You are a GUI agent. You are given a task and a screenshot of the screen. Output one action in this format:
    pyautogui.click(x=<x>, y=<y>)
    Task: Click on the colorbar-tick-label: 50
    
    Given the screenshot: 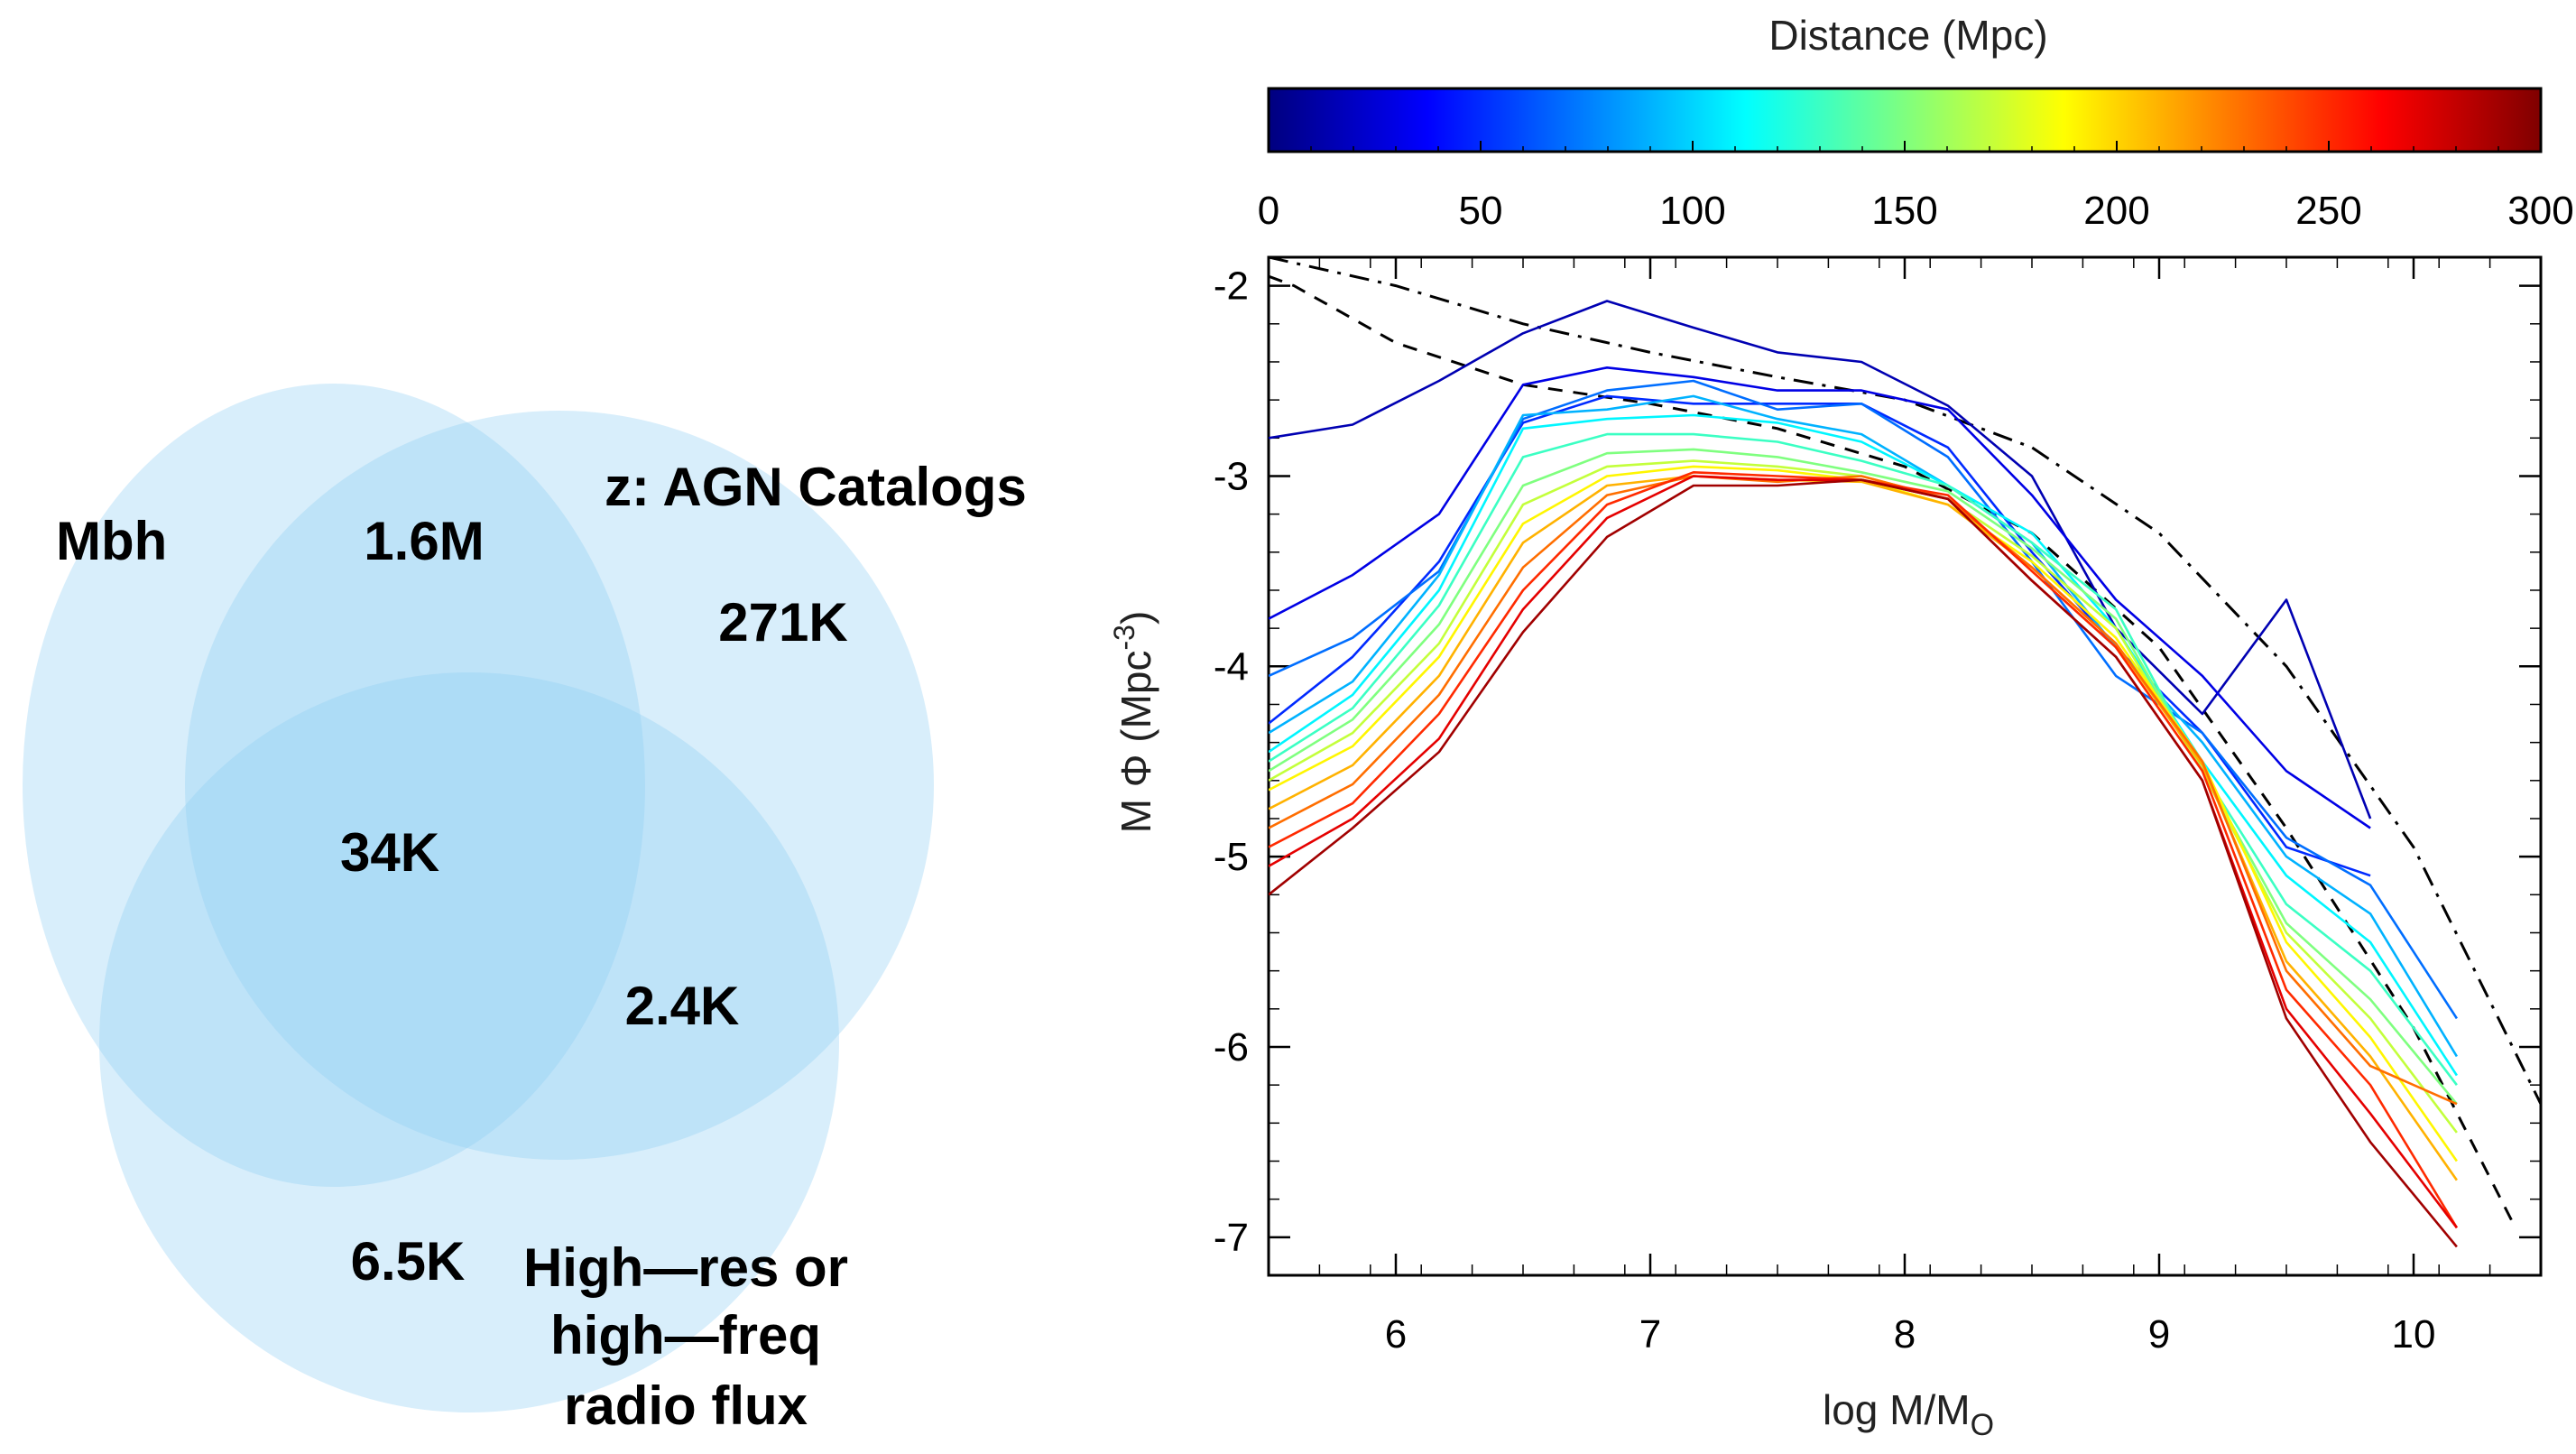 What is the action you would take?
    pyautogui.click(x=1481, y=211)
    